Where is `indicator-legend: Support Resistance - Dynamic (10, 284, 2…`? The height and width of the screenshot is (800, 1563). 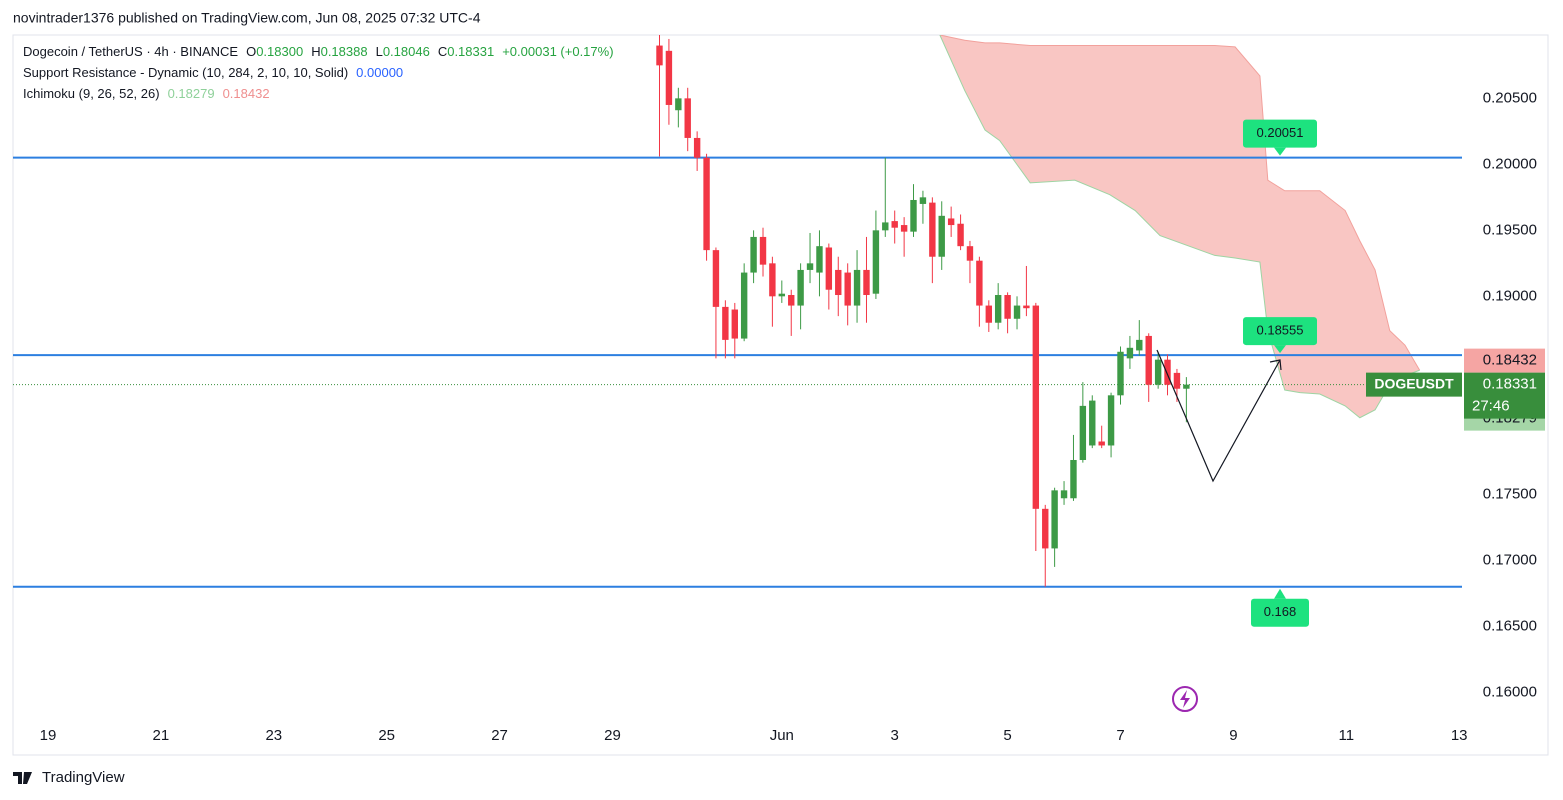
indicator-legend: Support Resistance - Dynamic (10, 284, 2… is located at coordinates (213, 72).